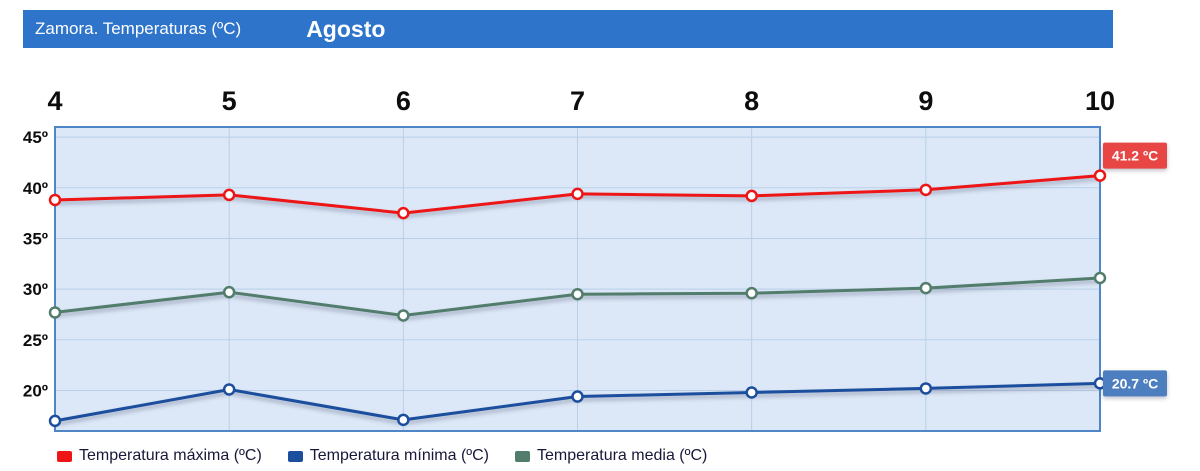 This screenshot has width=1200, height=471. I want to click on x-axis-label: 9, so click(925, 101).